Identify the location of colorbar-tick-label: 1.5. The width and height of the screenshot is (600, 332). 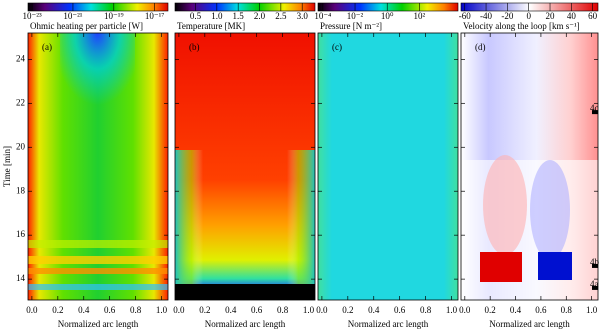
(239, 16).